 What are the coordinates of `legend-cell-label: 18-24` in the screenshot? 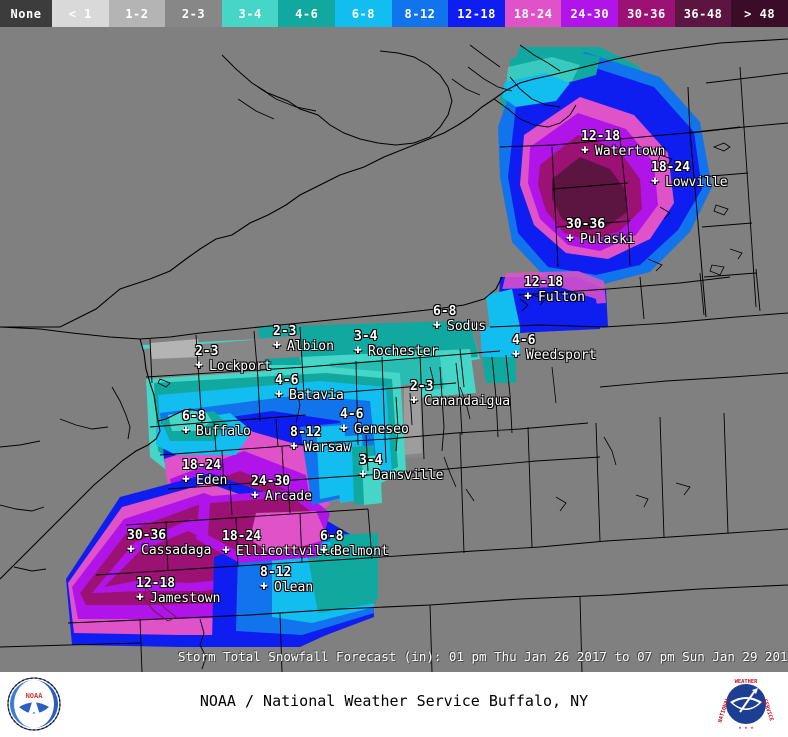 It's located at (533, 13).